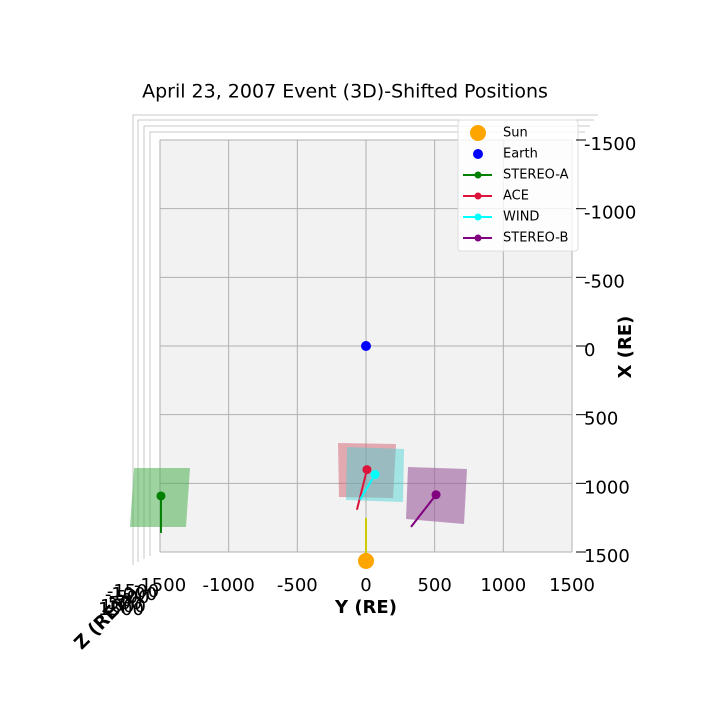  I want to click on legend-label: ACE, so click(516, 196).